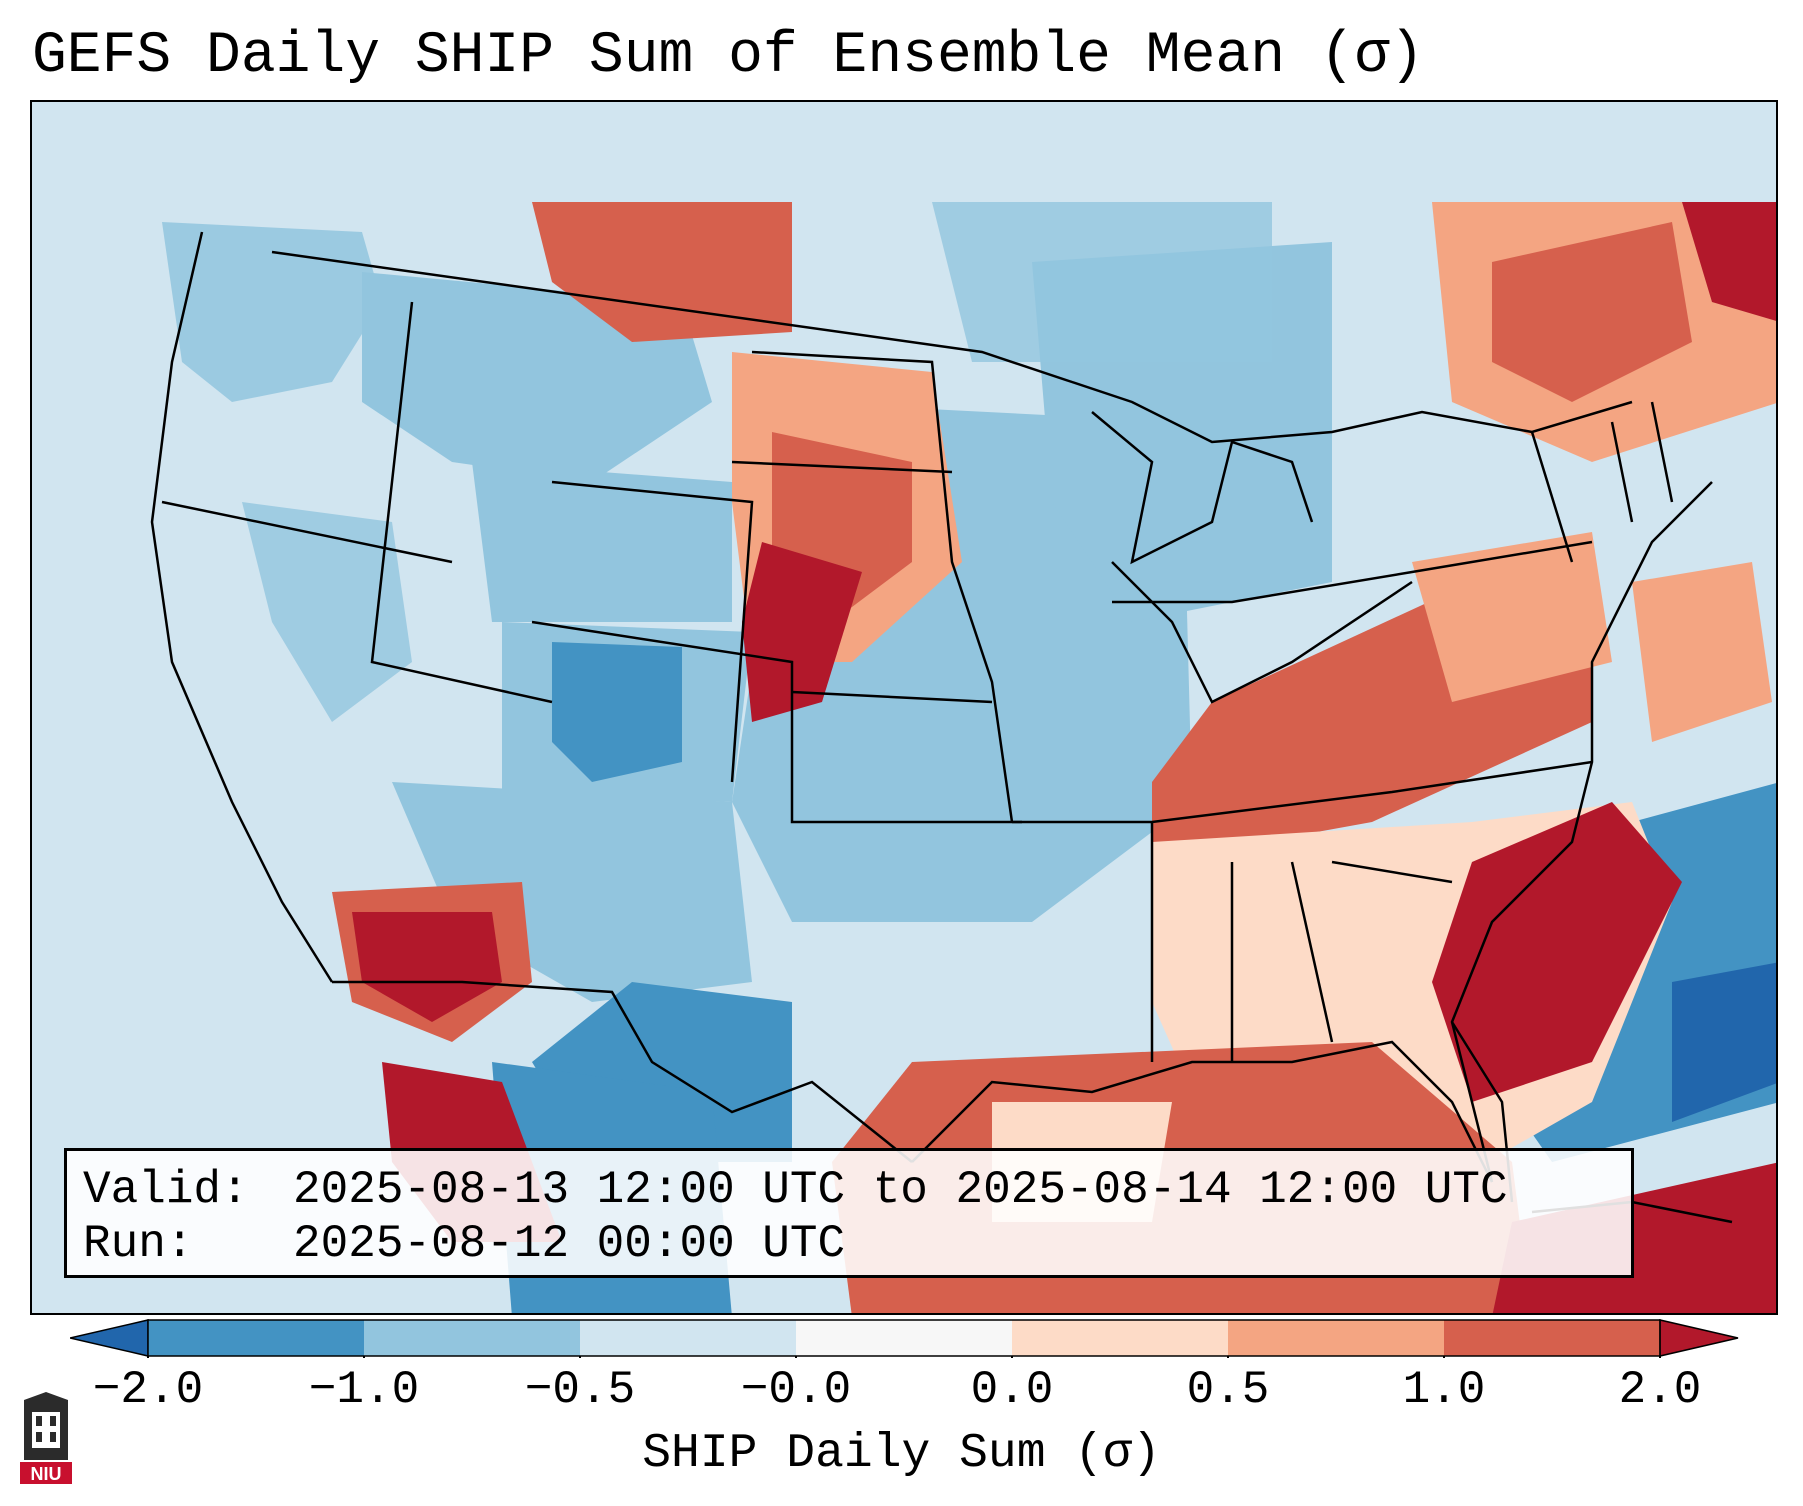  I want to click on us-mexico-border, so click(622, 1071).